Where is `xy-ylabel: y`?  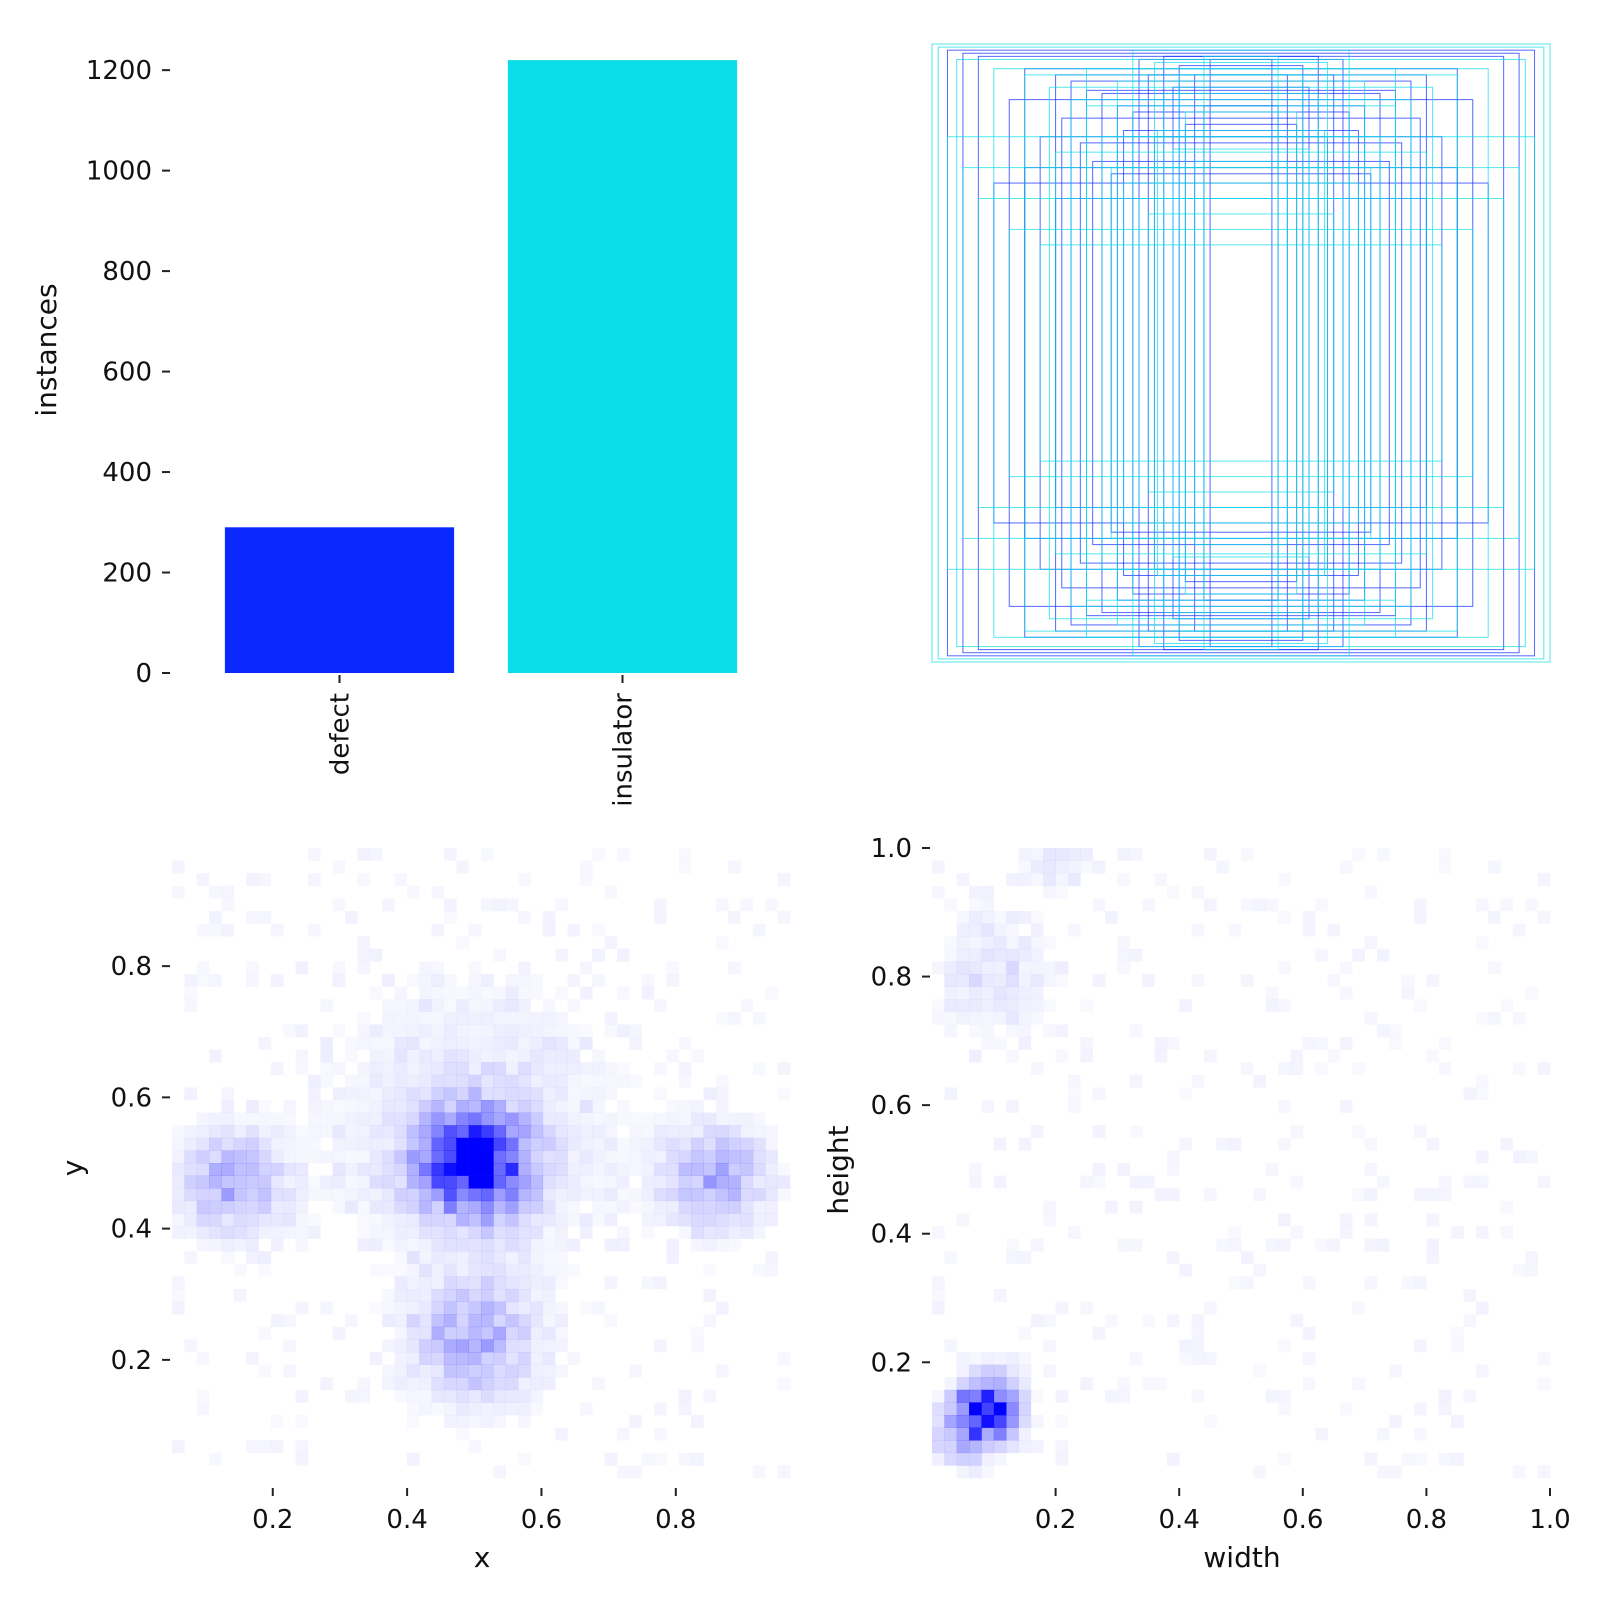 xy-ylabel: y is located at coordinates (72, 1168).